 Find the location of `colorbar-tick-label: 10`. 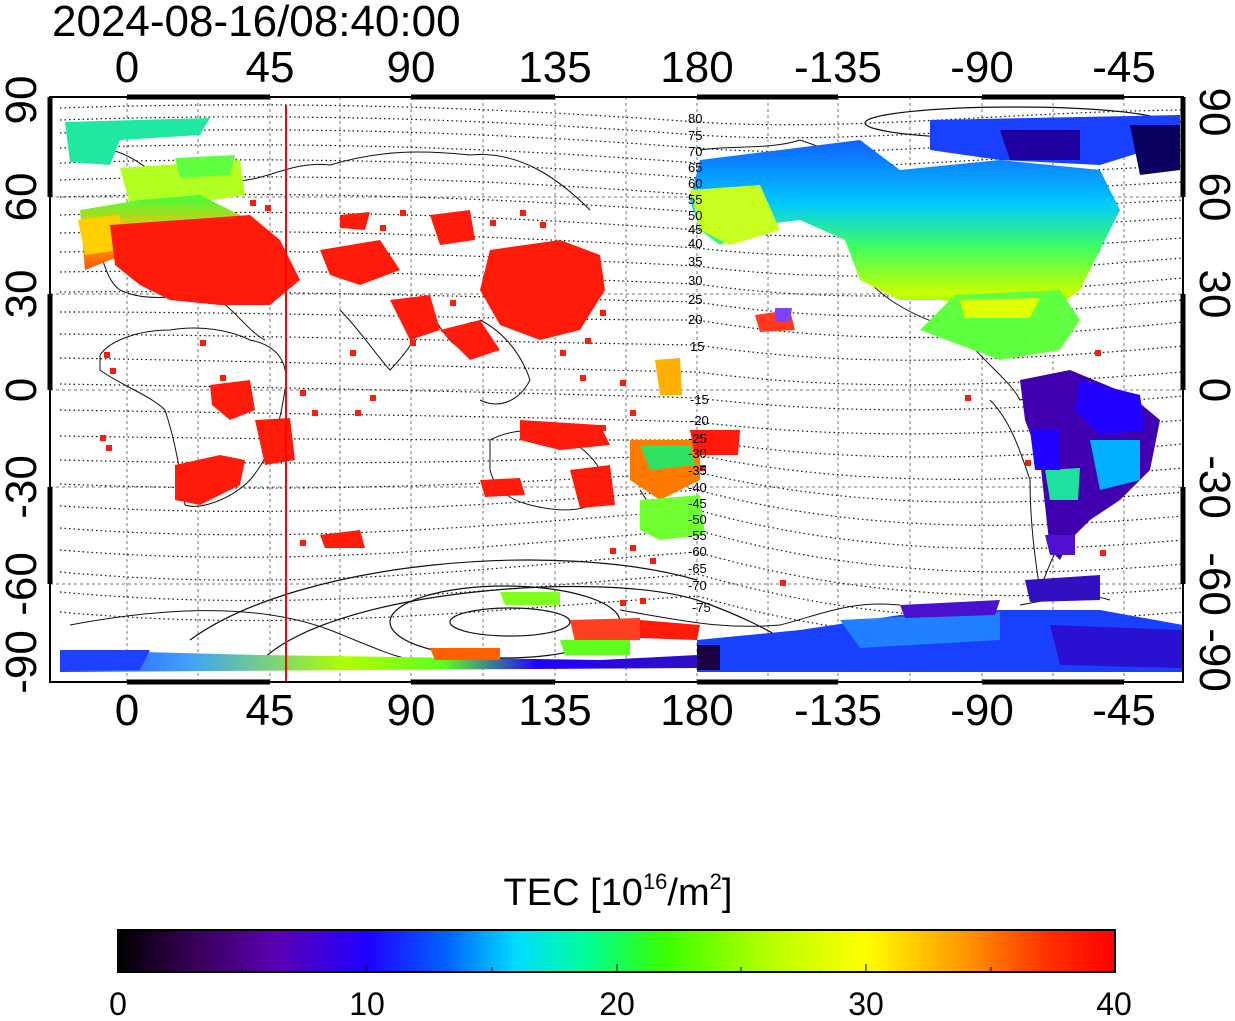

colorbar-tick-label: 10 is located at coordinates (367, 1003).